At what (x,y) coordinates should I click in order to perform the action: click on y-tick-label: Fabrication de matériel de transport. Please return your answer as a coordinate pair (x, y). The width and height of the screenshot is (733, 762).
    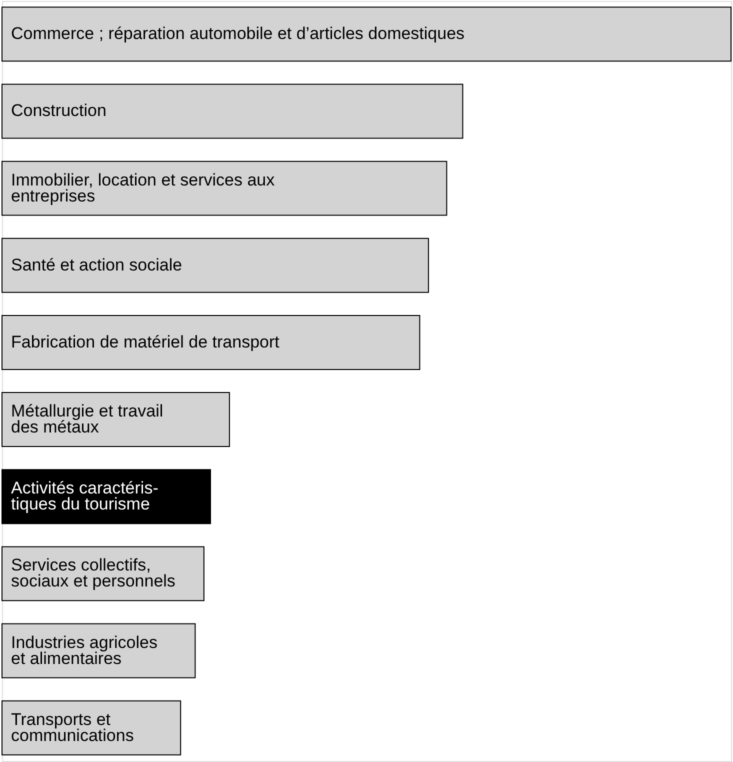
    Looking at the image, I should click on (145, 342).